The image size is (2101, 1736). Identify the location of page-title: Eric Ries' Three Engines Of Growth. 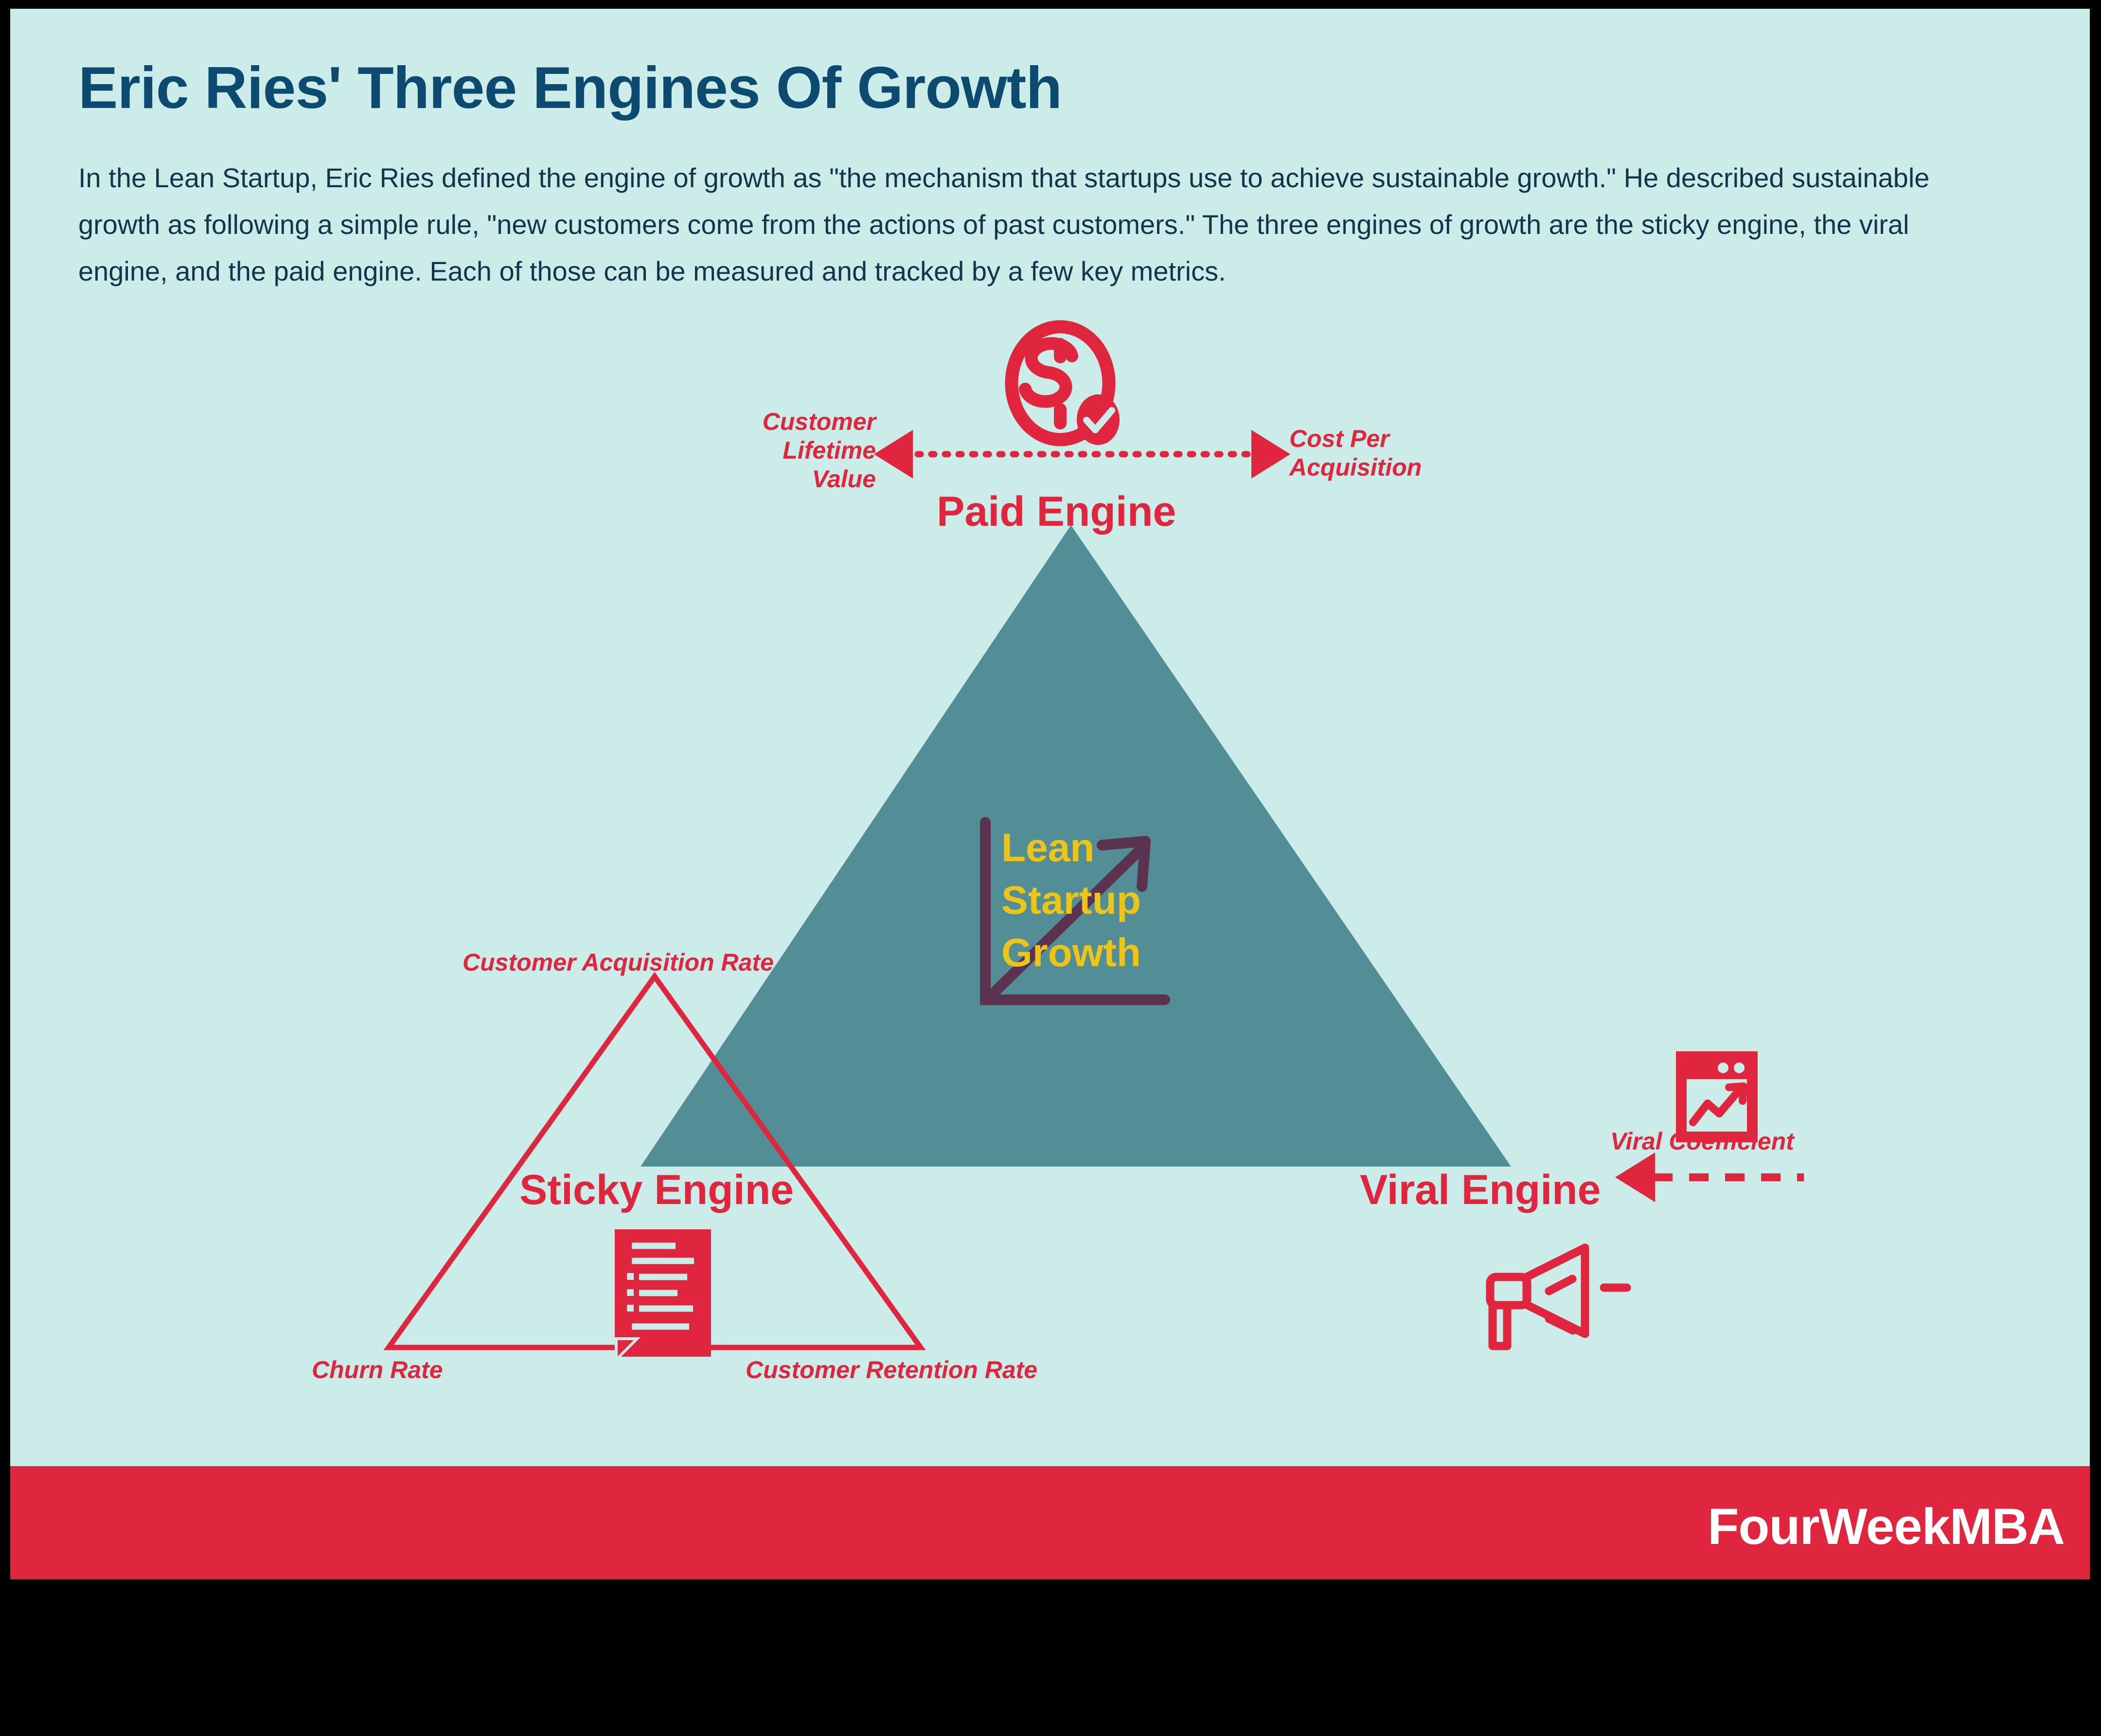
(570, 88).